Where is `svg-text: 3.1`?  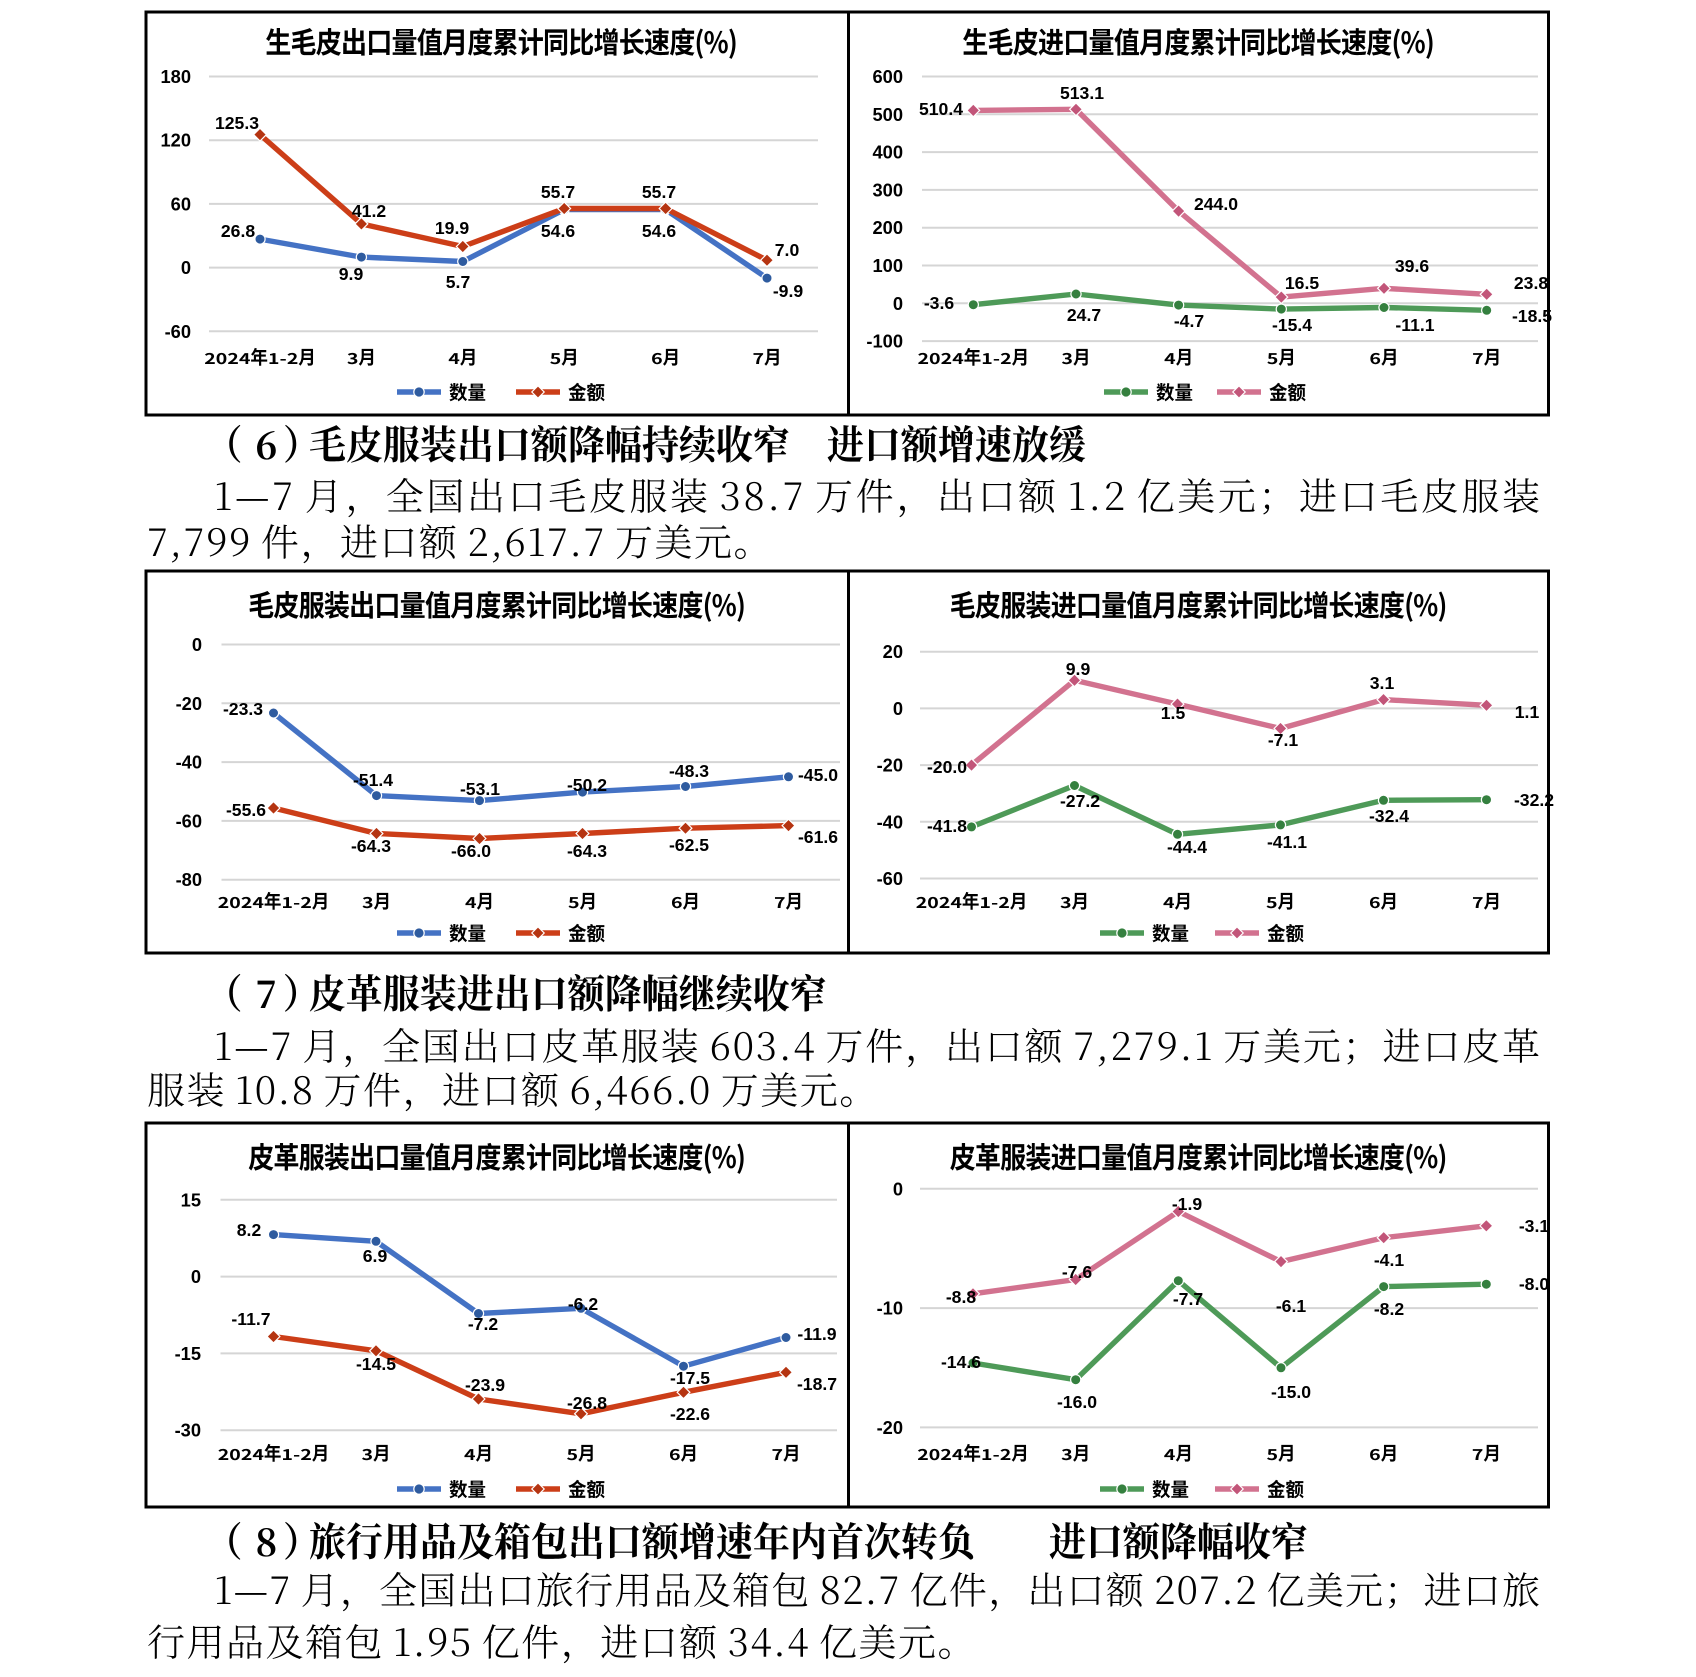
svg-text: 3.1 is located at coordinates (1382, 683).